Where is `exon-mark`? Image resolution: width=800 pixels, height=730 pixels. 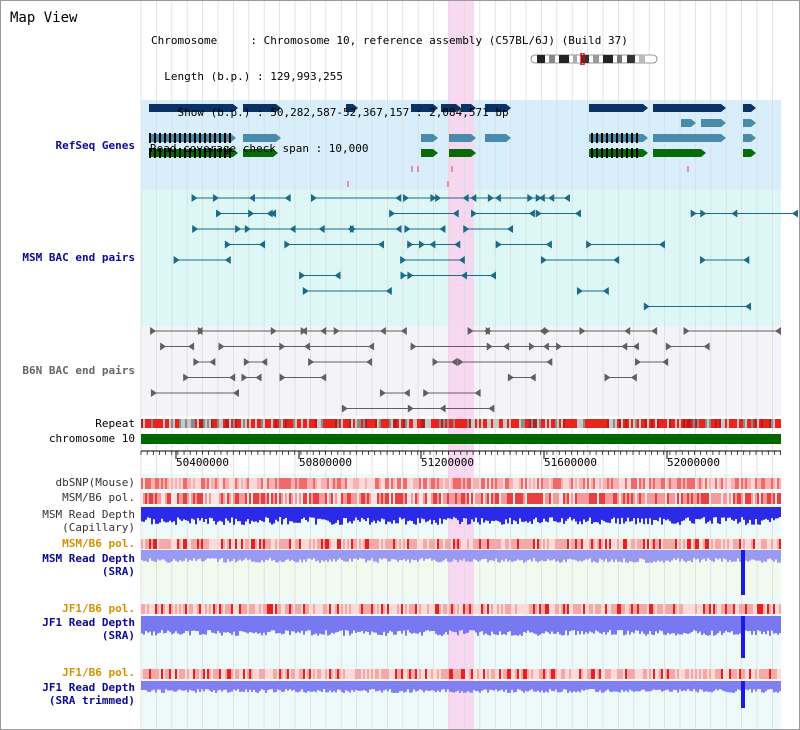 exon-mark is located at coordinates (160, 153).